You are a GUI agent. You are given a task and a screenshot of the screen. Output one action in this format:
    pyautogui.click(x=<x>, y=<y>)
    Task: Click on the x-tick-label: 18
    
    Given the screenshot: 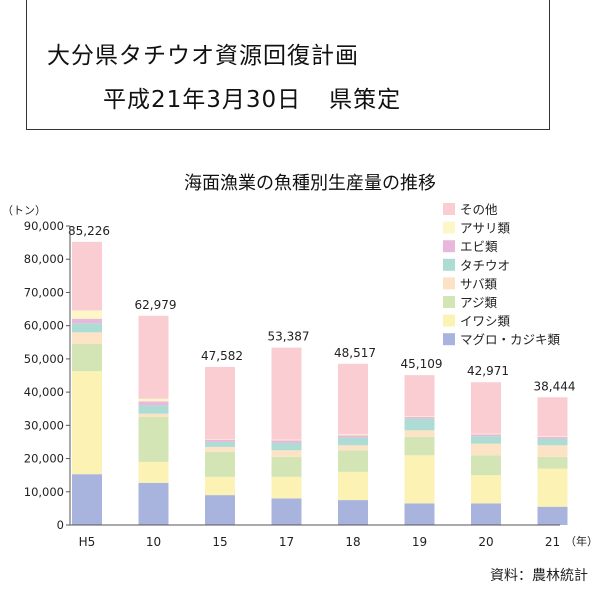 What is the action you would take?
    pyautogui.click(x=352, y=542)
    